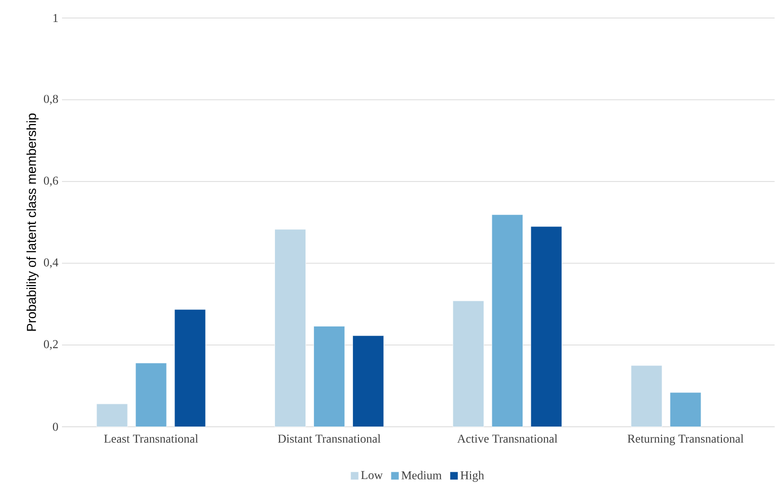 This screenshot has height=488, width=775. I want to click on x-tick-label: Returning Transnational, so click(686, 440).